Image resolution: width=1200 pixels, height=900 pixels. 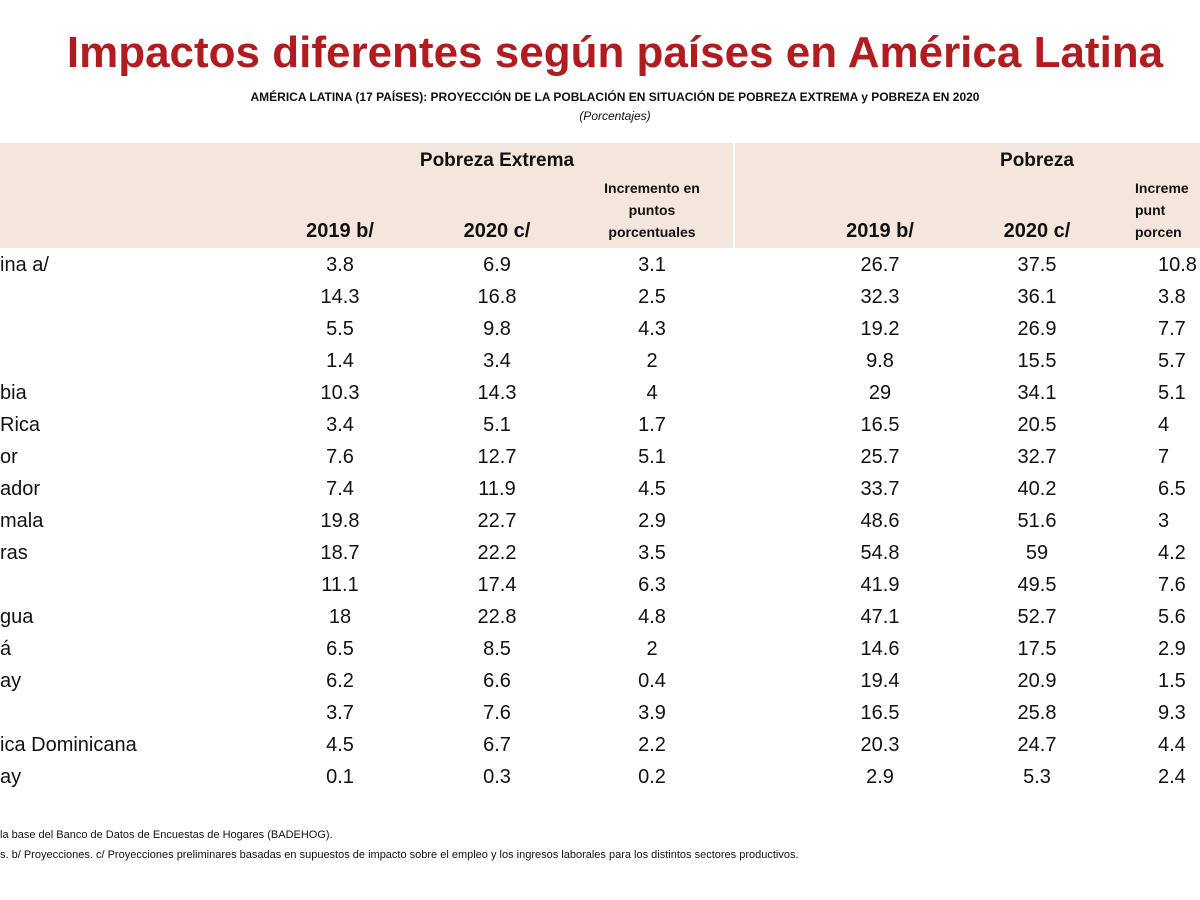 I want to click on cell: 2.2, so click(x=652, y=745).